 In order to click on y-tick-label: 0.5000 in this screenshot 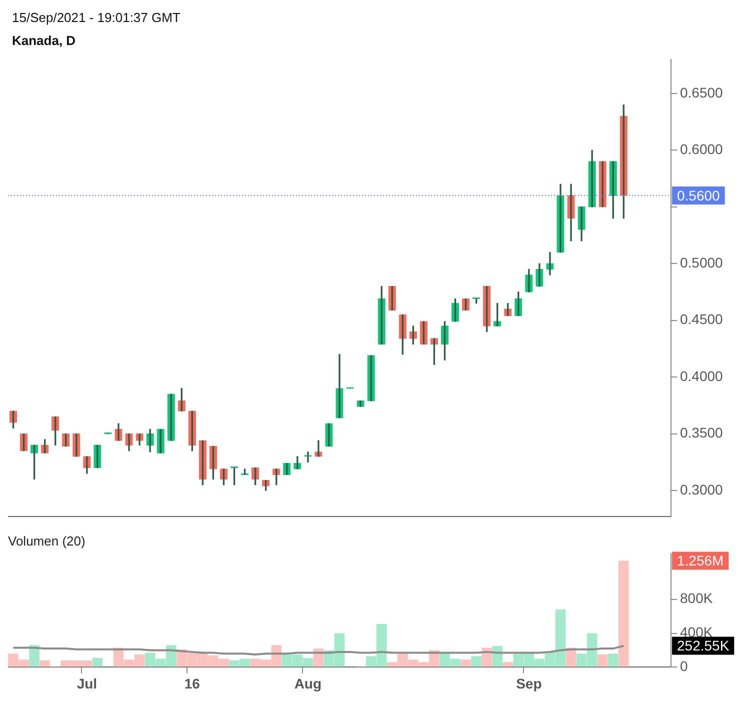, I will do `click(702, 262)`.